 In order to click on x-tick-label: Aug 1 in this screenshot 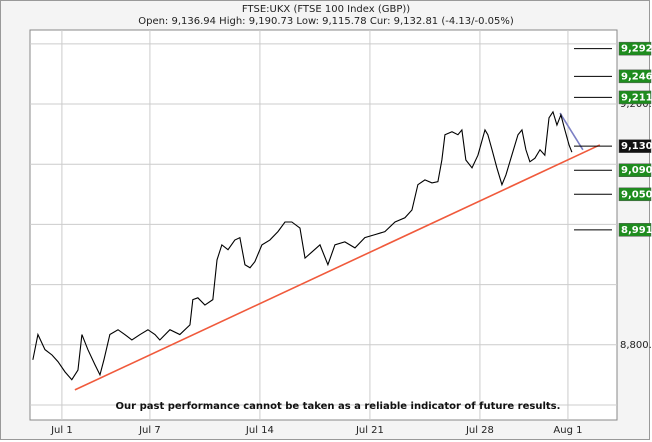, I will do `click(567, 430)`.